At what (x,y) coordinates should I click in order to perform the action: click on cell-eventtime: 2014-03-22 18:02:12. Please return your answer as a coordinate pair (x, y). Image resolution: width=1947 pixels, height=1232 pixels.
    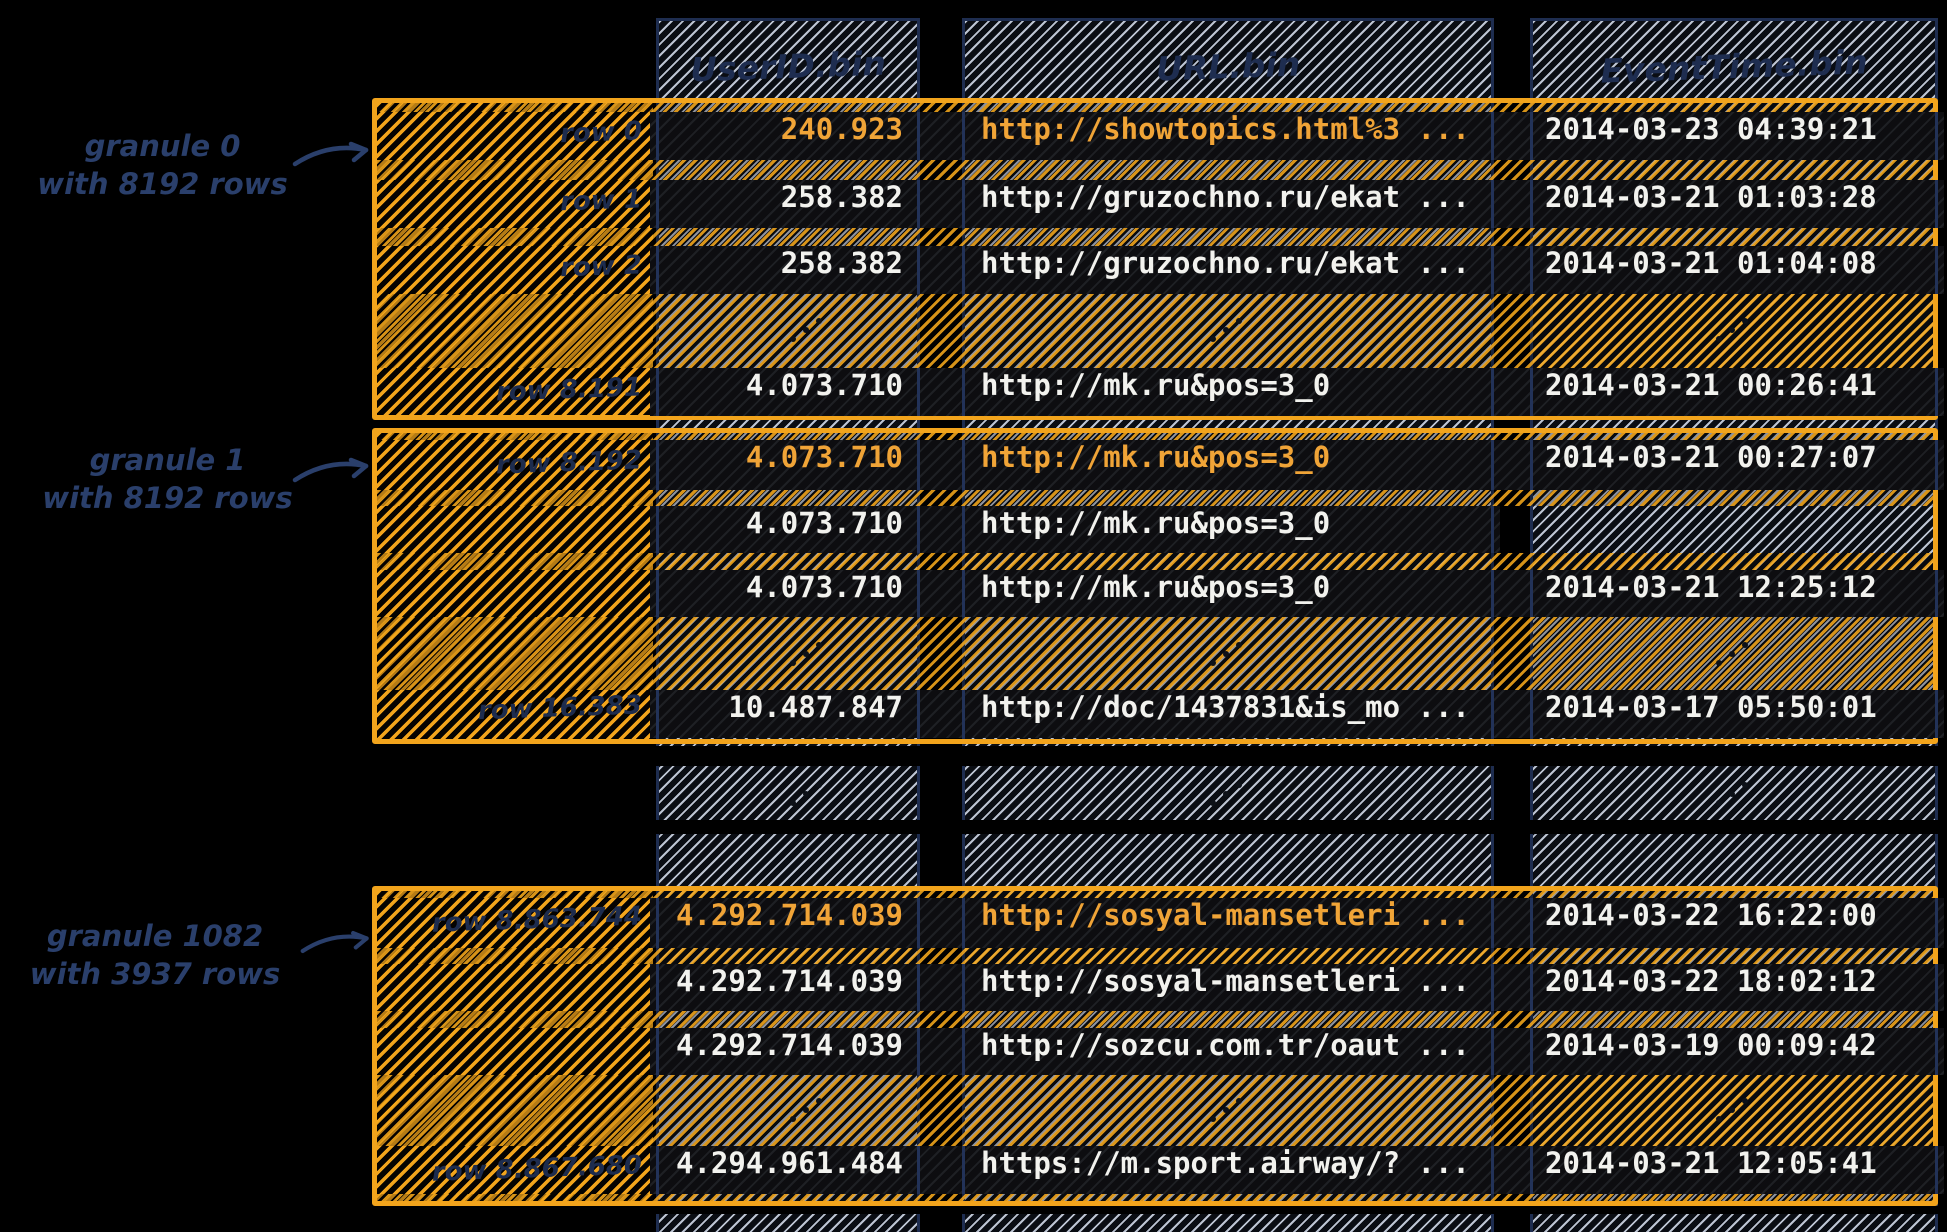
    Looking at the image, I should click on (1734, 987).